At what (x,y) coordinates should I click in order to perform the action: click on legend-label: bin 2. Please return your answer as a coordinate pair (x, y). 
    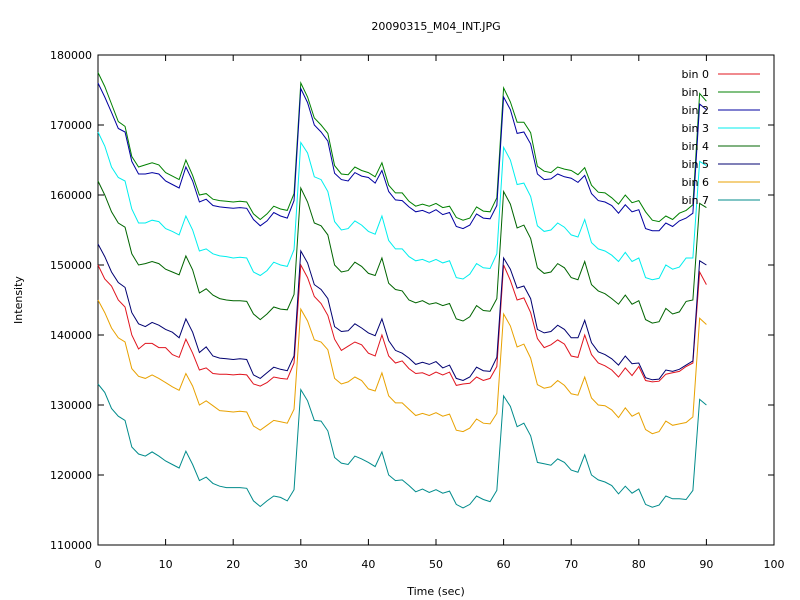
    Looking at the image, I should click on (695, 110).